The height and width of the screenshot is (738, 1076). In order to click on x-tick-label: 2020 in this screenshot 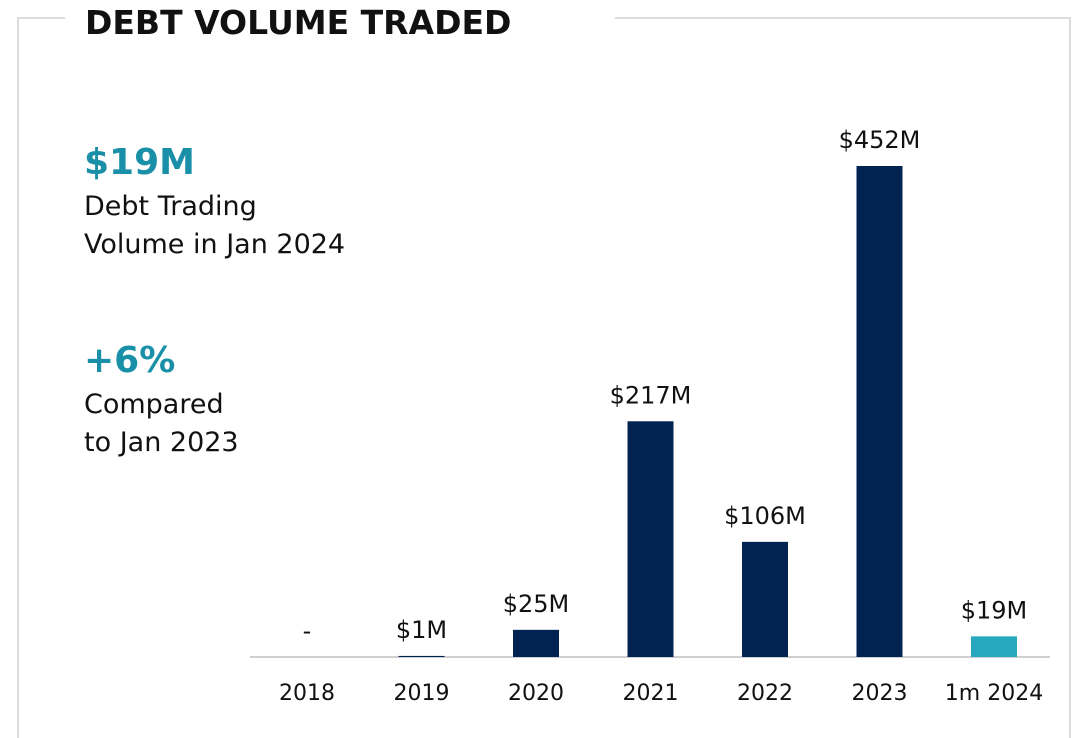, I will do `click(536, 693)`.